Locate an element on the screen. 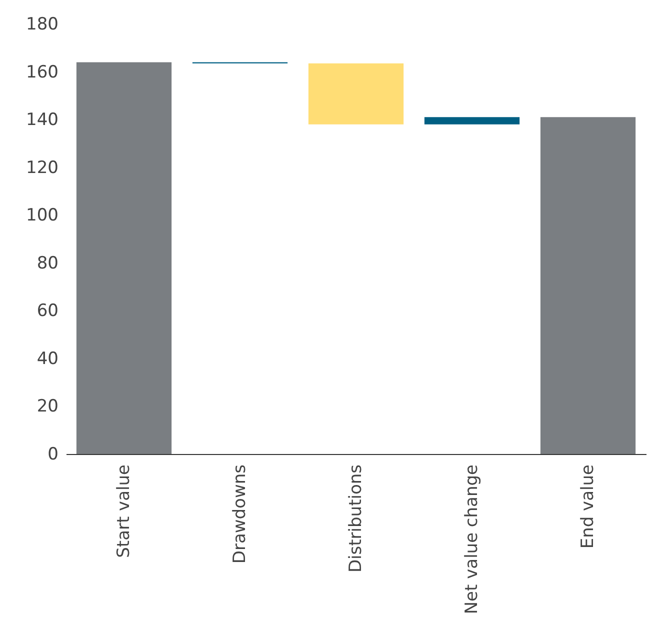 The height and width of the screenshot is (628, 652). y-tick-label: 40 is located at coordinates (47, 358).